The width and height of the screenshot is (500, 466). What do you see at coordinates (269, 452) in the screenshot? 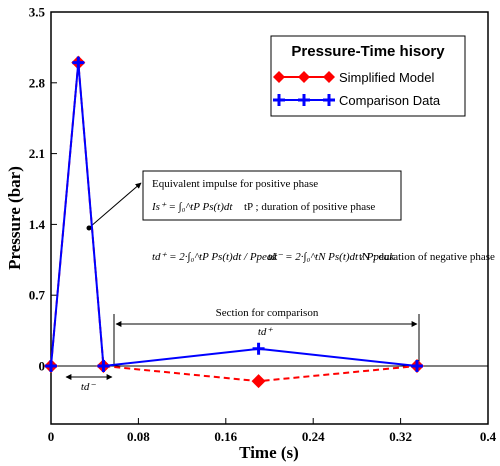
I see `x-axis-title: Time (s)` at bounding box center [269, 452].